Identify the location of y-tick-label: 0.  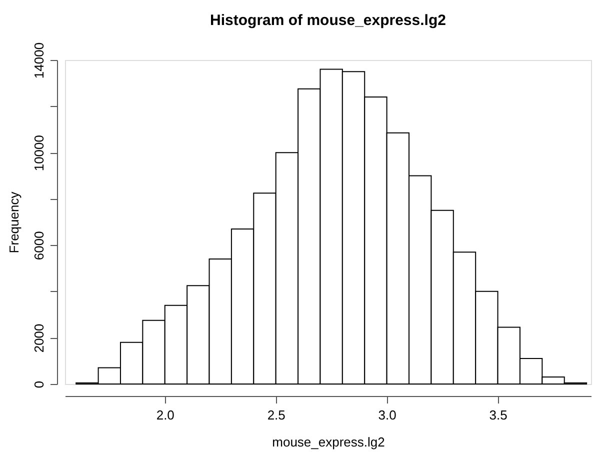
(39, 384).